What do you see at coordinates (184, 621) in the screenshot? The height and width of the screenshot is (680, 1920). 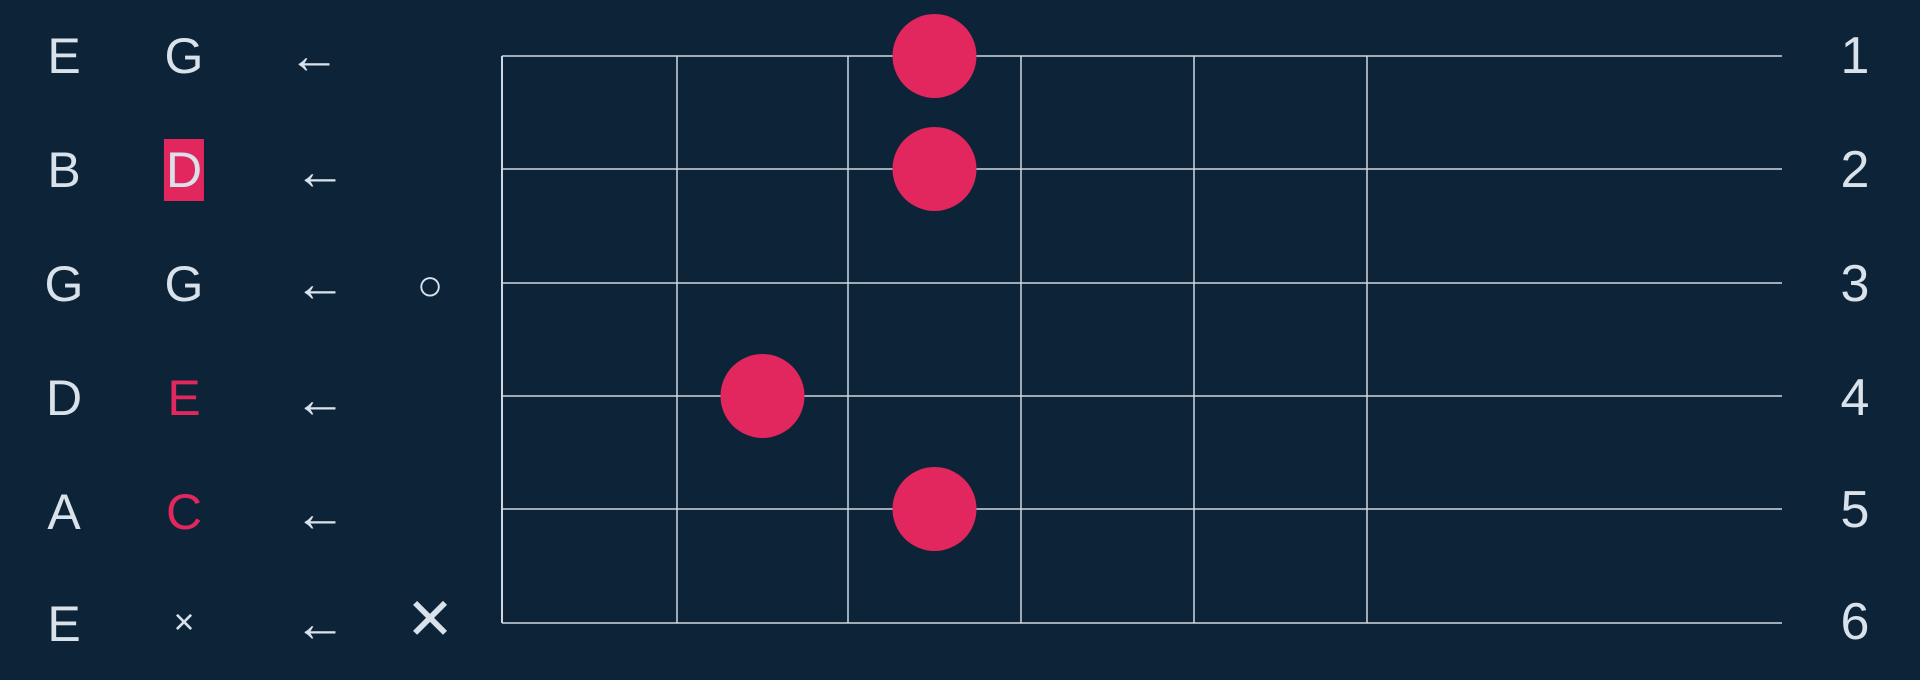 I see `fretted-note-string-6: ×` at bounding box center [184, 621].